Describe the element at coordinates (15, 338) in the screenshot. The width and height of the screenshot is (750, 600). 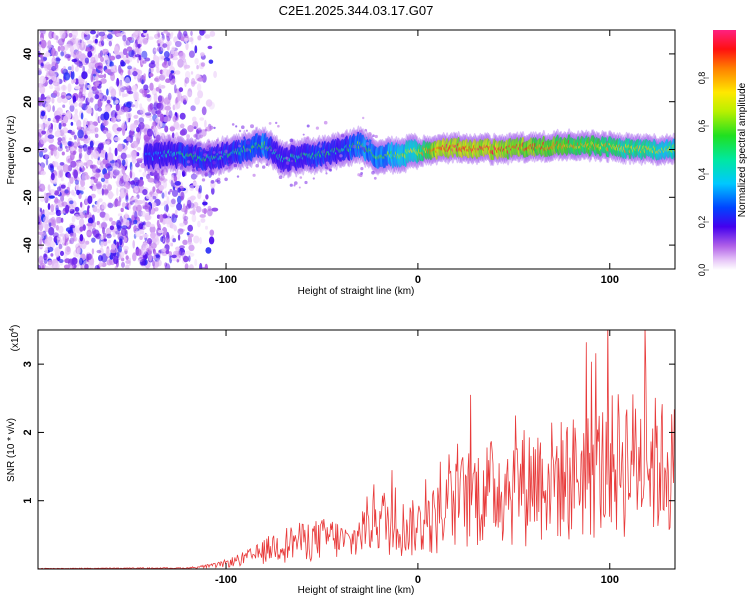
I see `snr-exponent: (x104)` at that location.